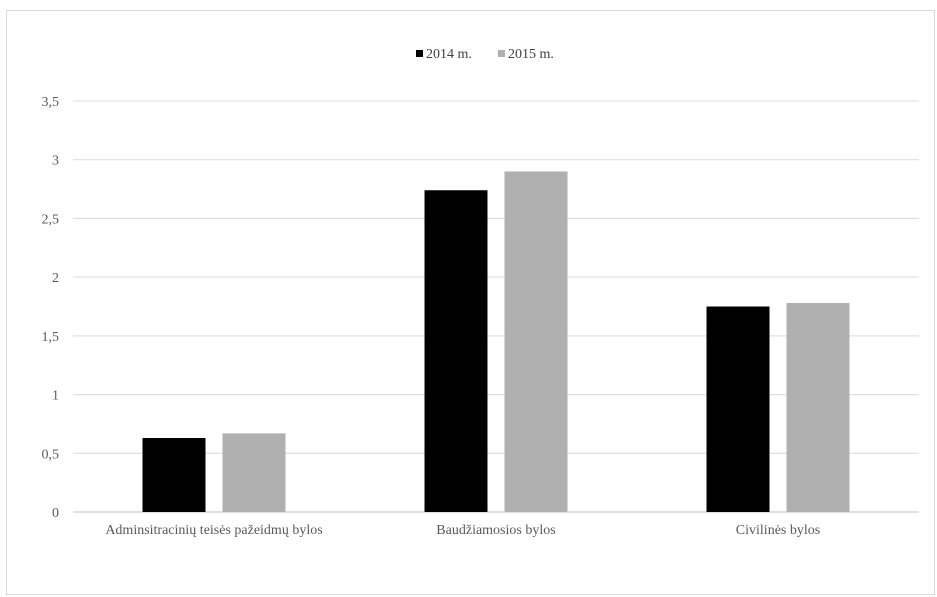  What do you see at coordinates (55, 161) in the screenshot?
I see `y-tick-label: 3` at bounding box center [55, 161].